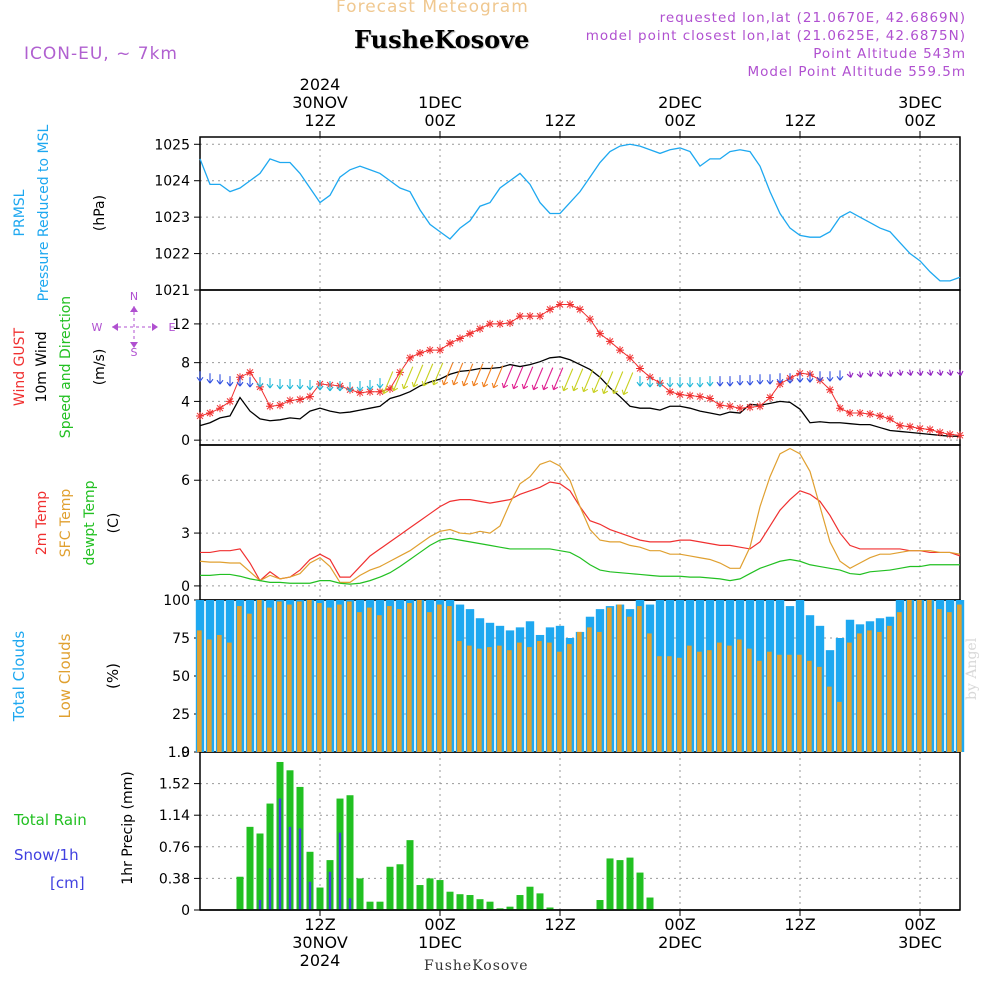 The height and width of the screenshot is (1000, 1000). Describe the element at coordinates (580, 212) in the screenshot. I see `series-prmsl` at that location.